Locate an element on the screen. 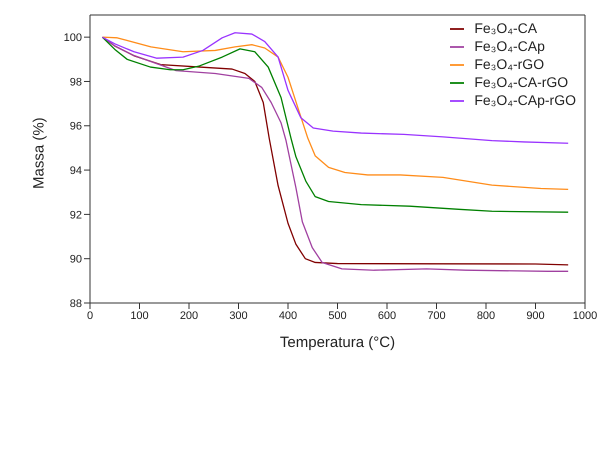  x-tick-label: 700 is located at coordinates (436, 316).